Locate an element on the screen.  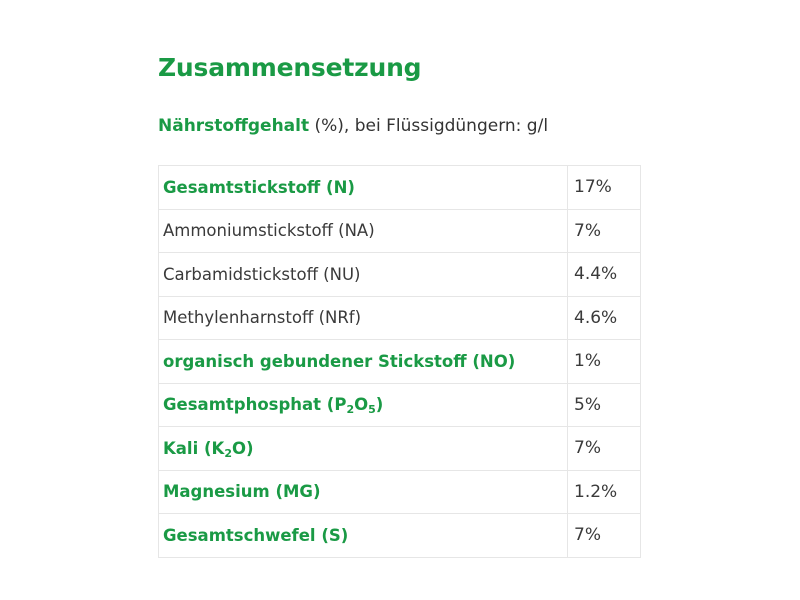
table-row: organisch gebundener Stickstoff (NO) 1% is located at coordinates (399, 361).